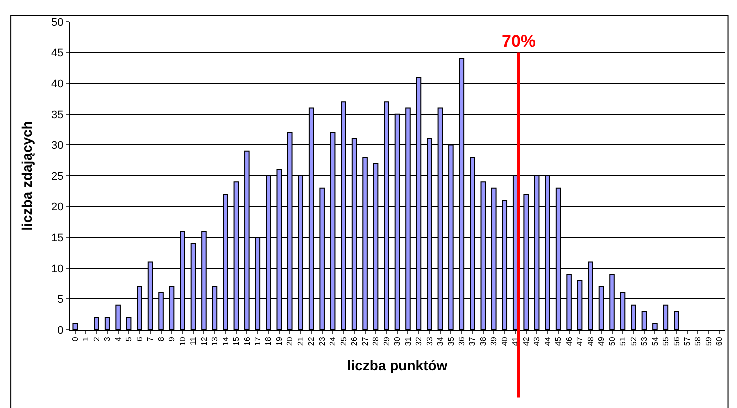  Describe the element at coordinates (462, 341) in the screenshot. I see `x-tick-label: 36` at that location.